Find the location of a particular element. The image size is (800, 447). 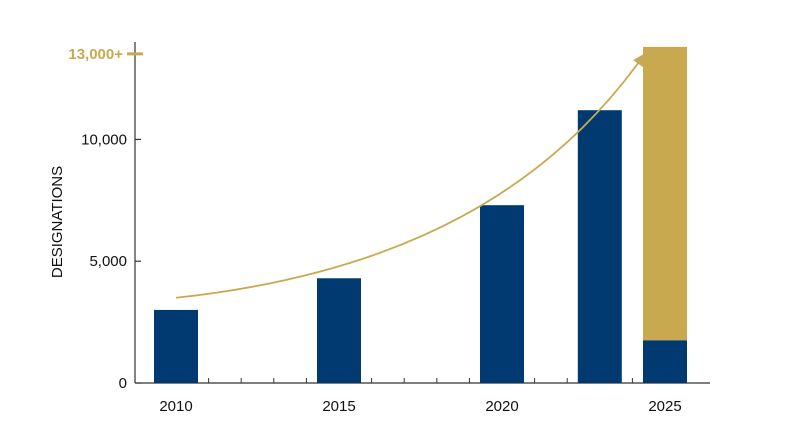

x-tick-label: 2010 is located at coordinates (175, 406).